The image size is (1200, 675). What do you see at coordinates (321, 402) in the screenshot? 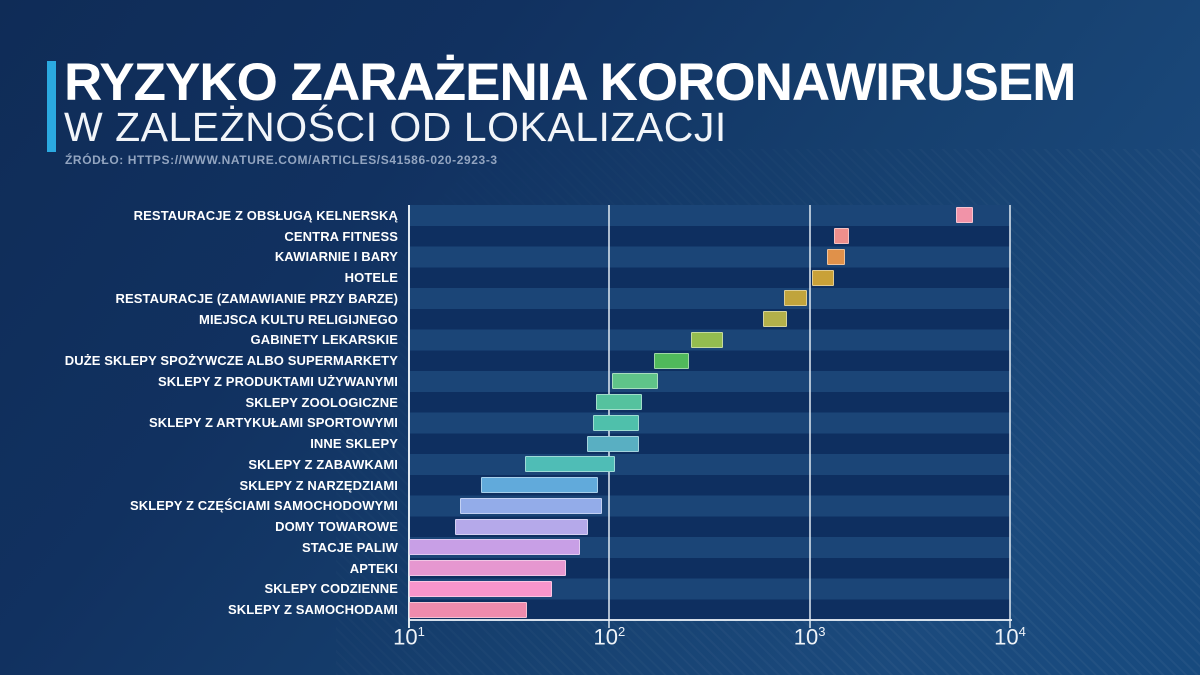
I see `category-label: SKLEPY ZOOLOGICZNE` at bounding box center [321, 402].